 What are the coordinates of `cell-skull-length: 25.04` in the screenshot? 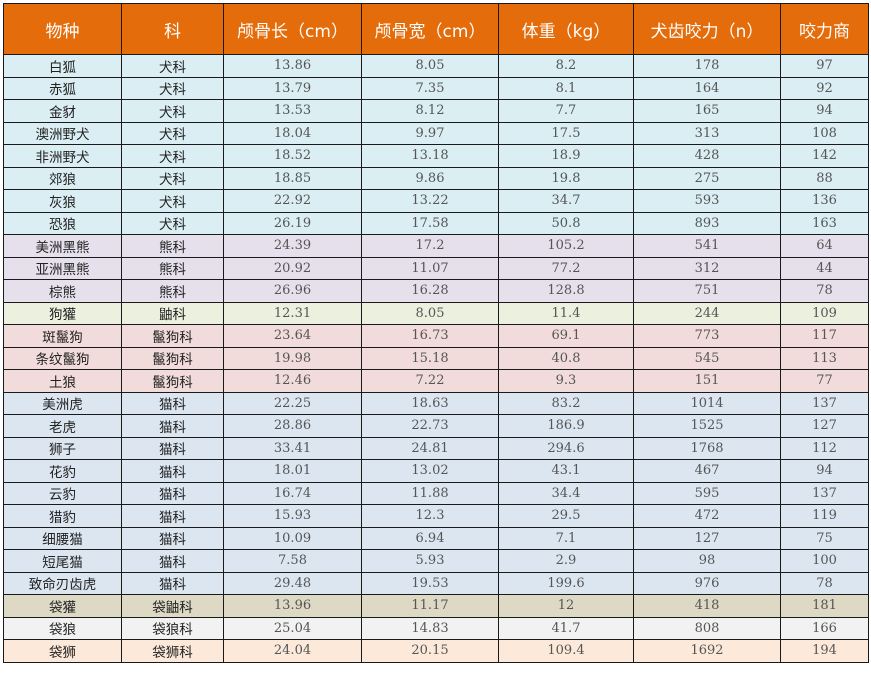 It's located at (292, 628).